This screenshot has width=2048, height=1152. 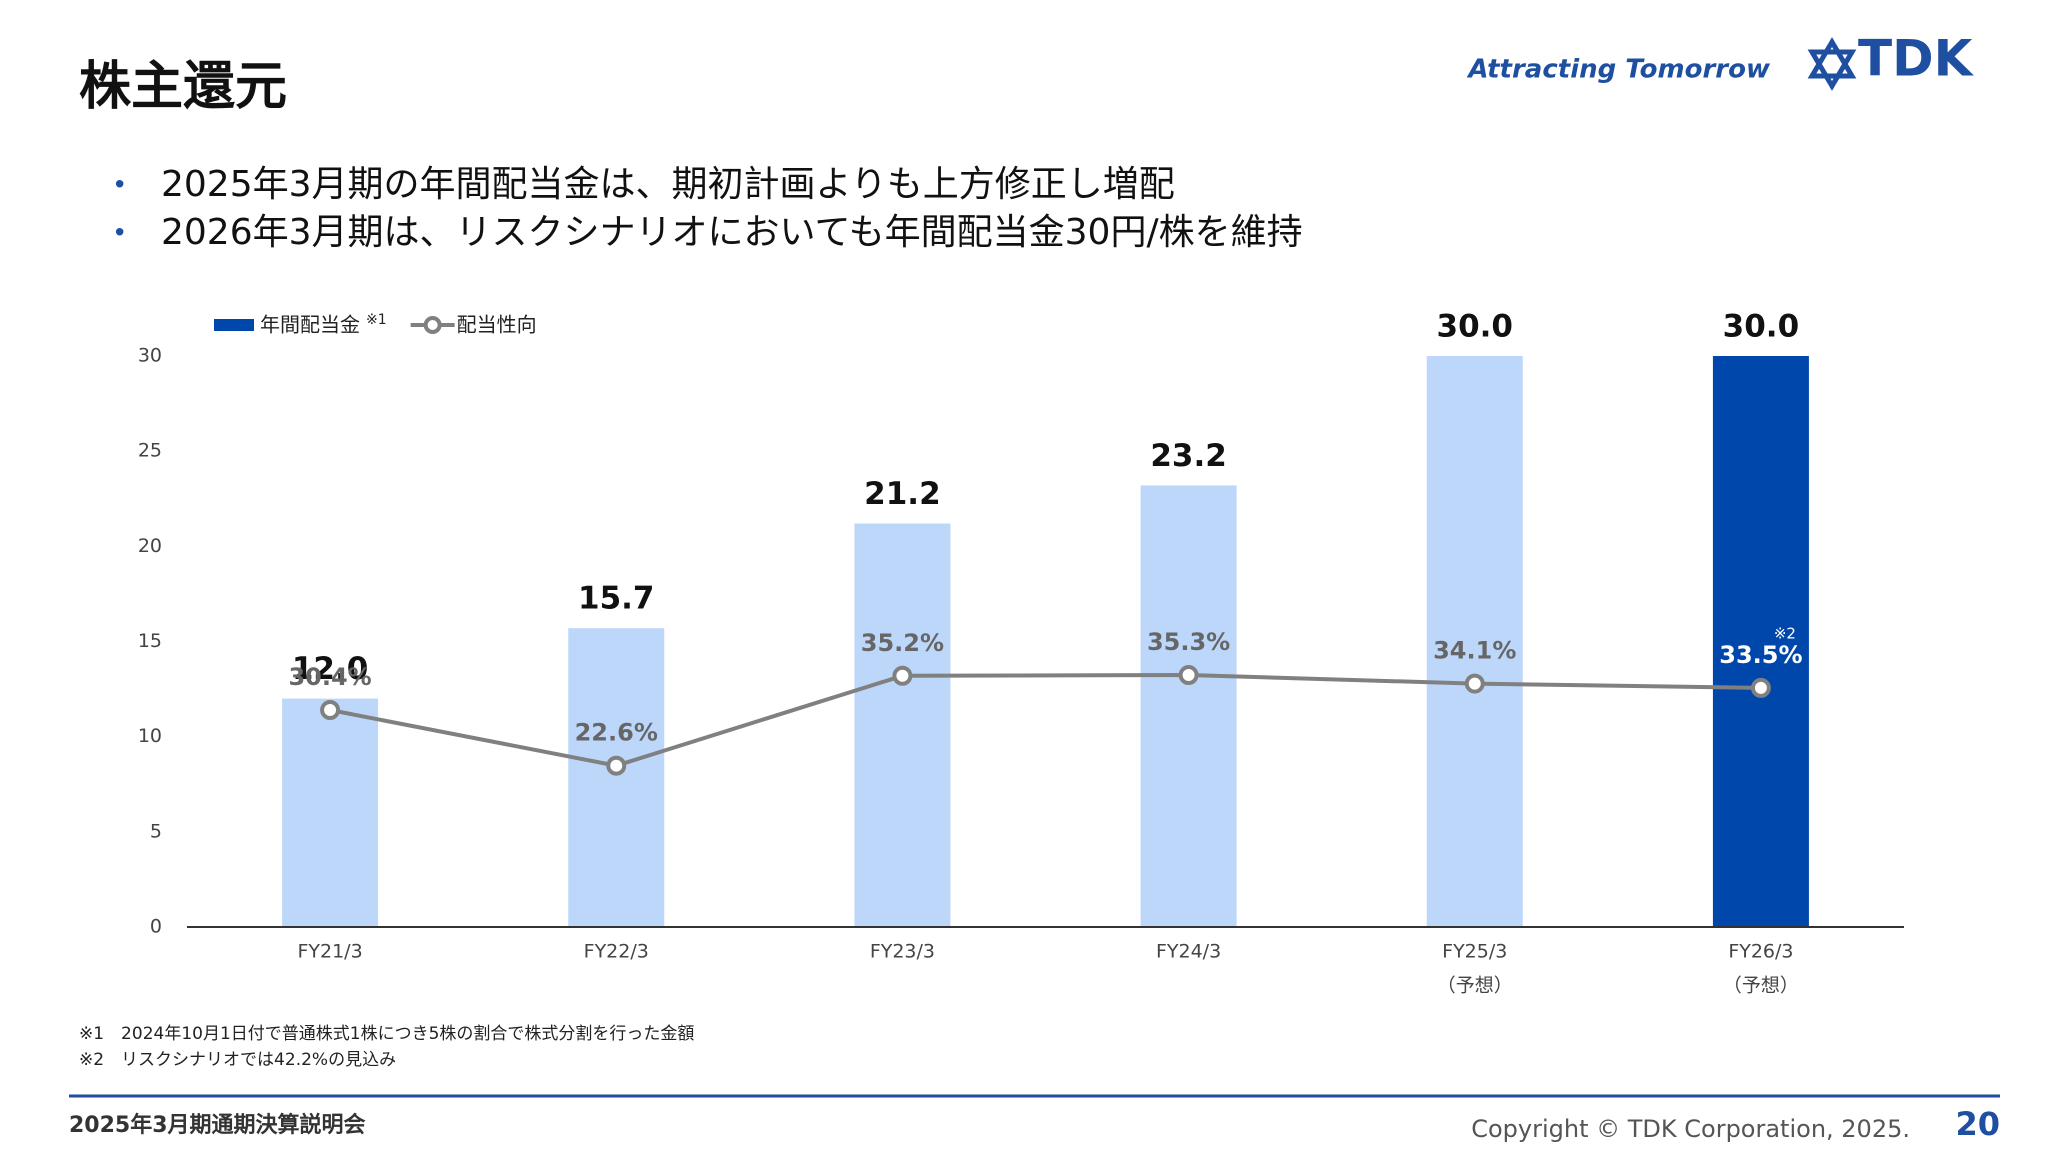 I want to click on y-tick-label: 5, so click(x=156, y=831).